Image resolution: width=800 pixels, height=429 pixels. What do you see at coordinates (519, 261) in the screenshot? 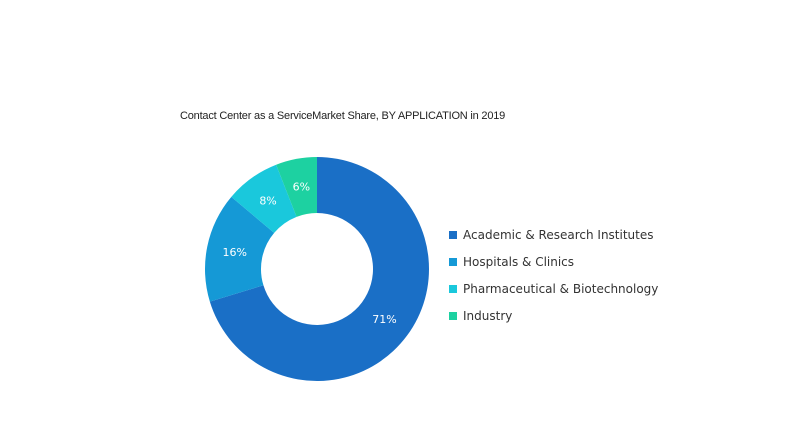
I see `legend-label: Hospitals & Clinics` at bounding box center [519, 261].